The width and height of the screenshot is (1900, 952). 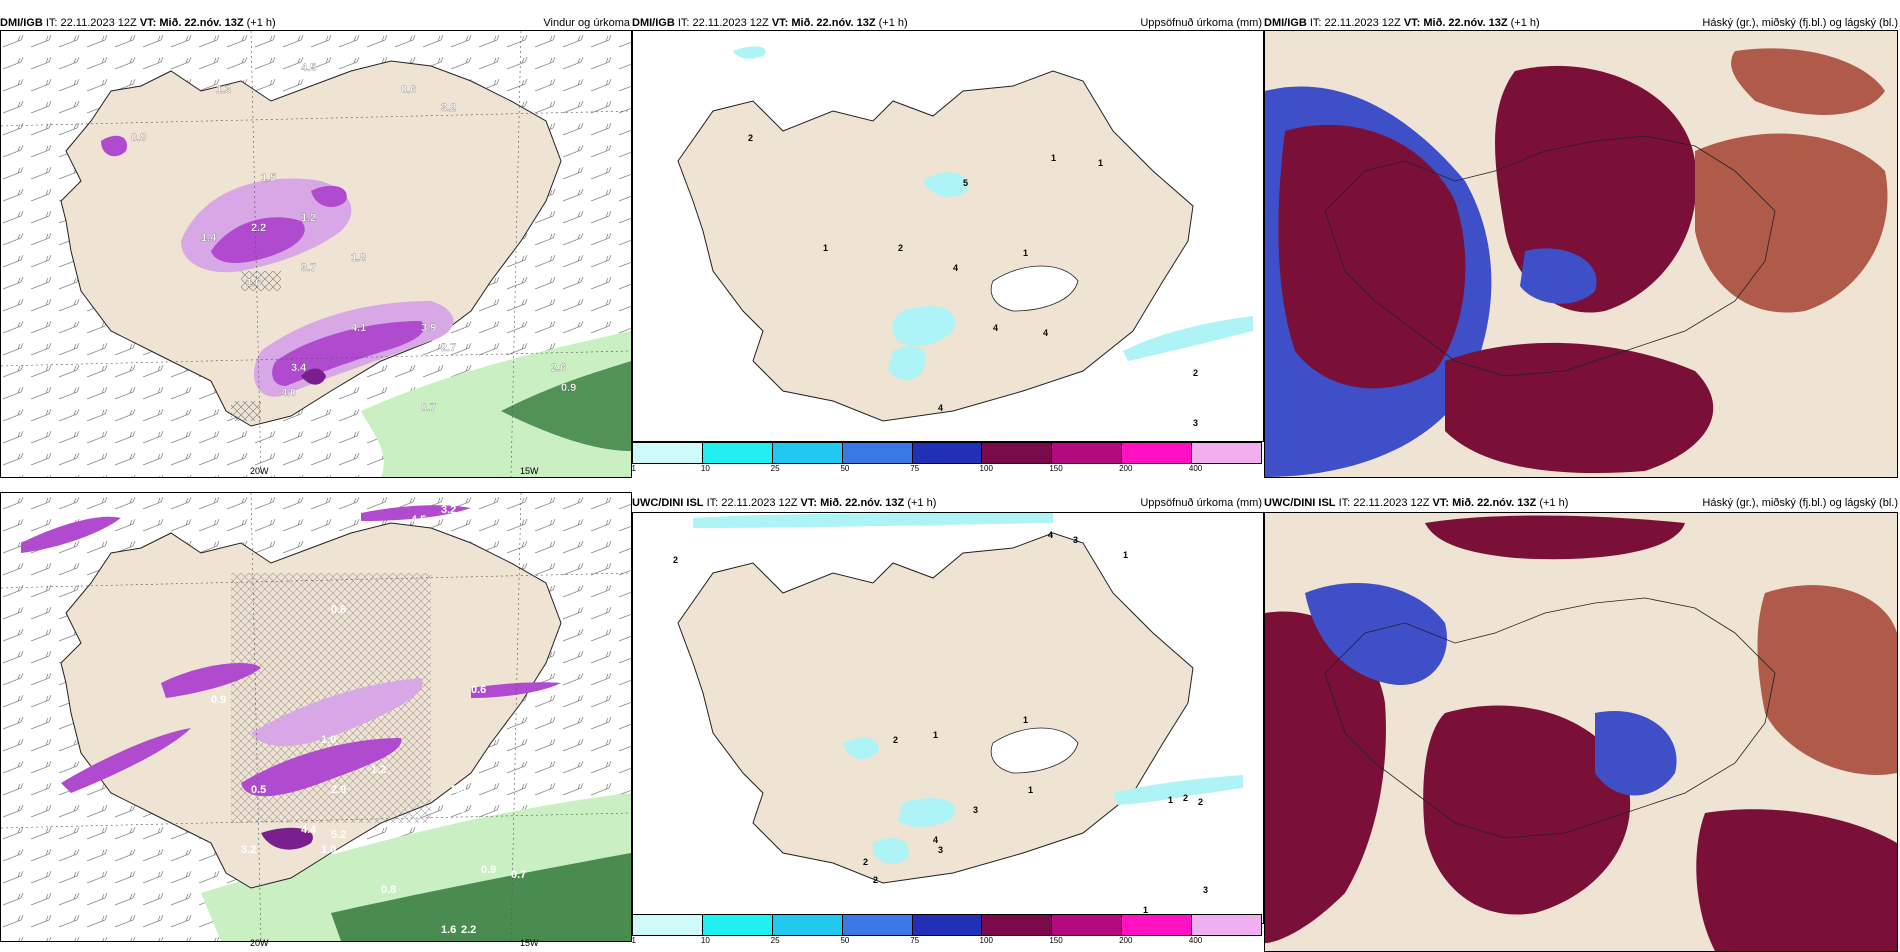 I want to click on colorbar-tick: 50, so click(x=845, y=940).